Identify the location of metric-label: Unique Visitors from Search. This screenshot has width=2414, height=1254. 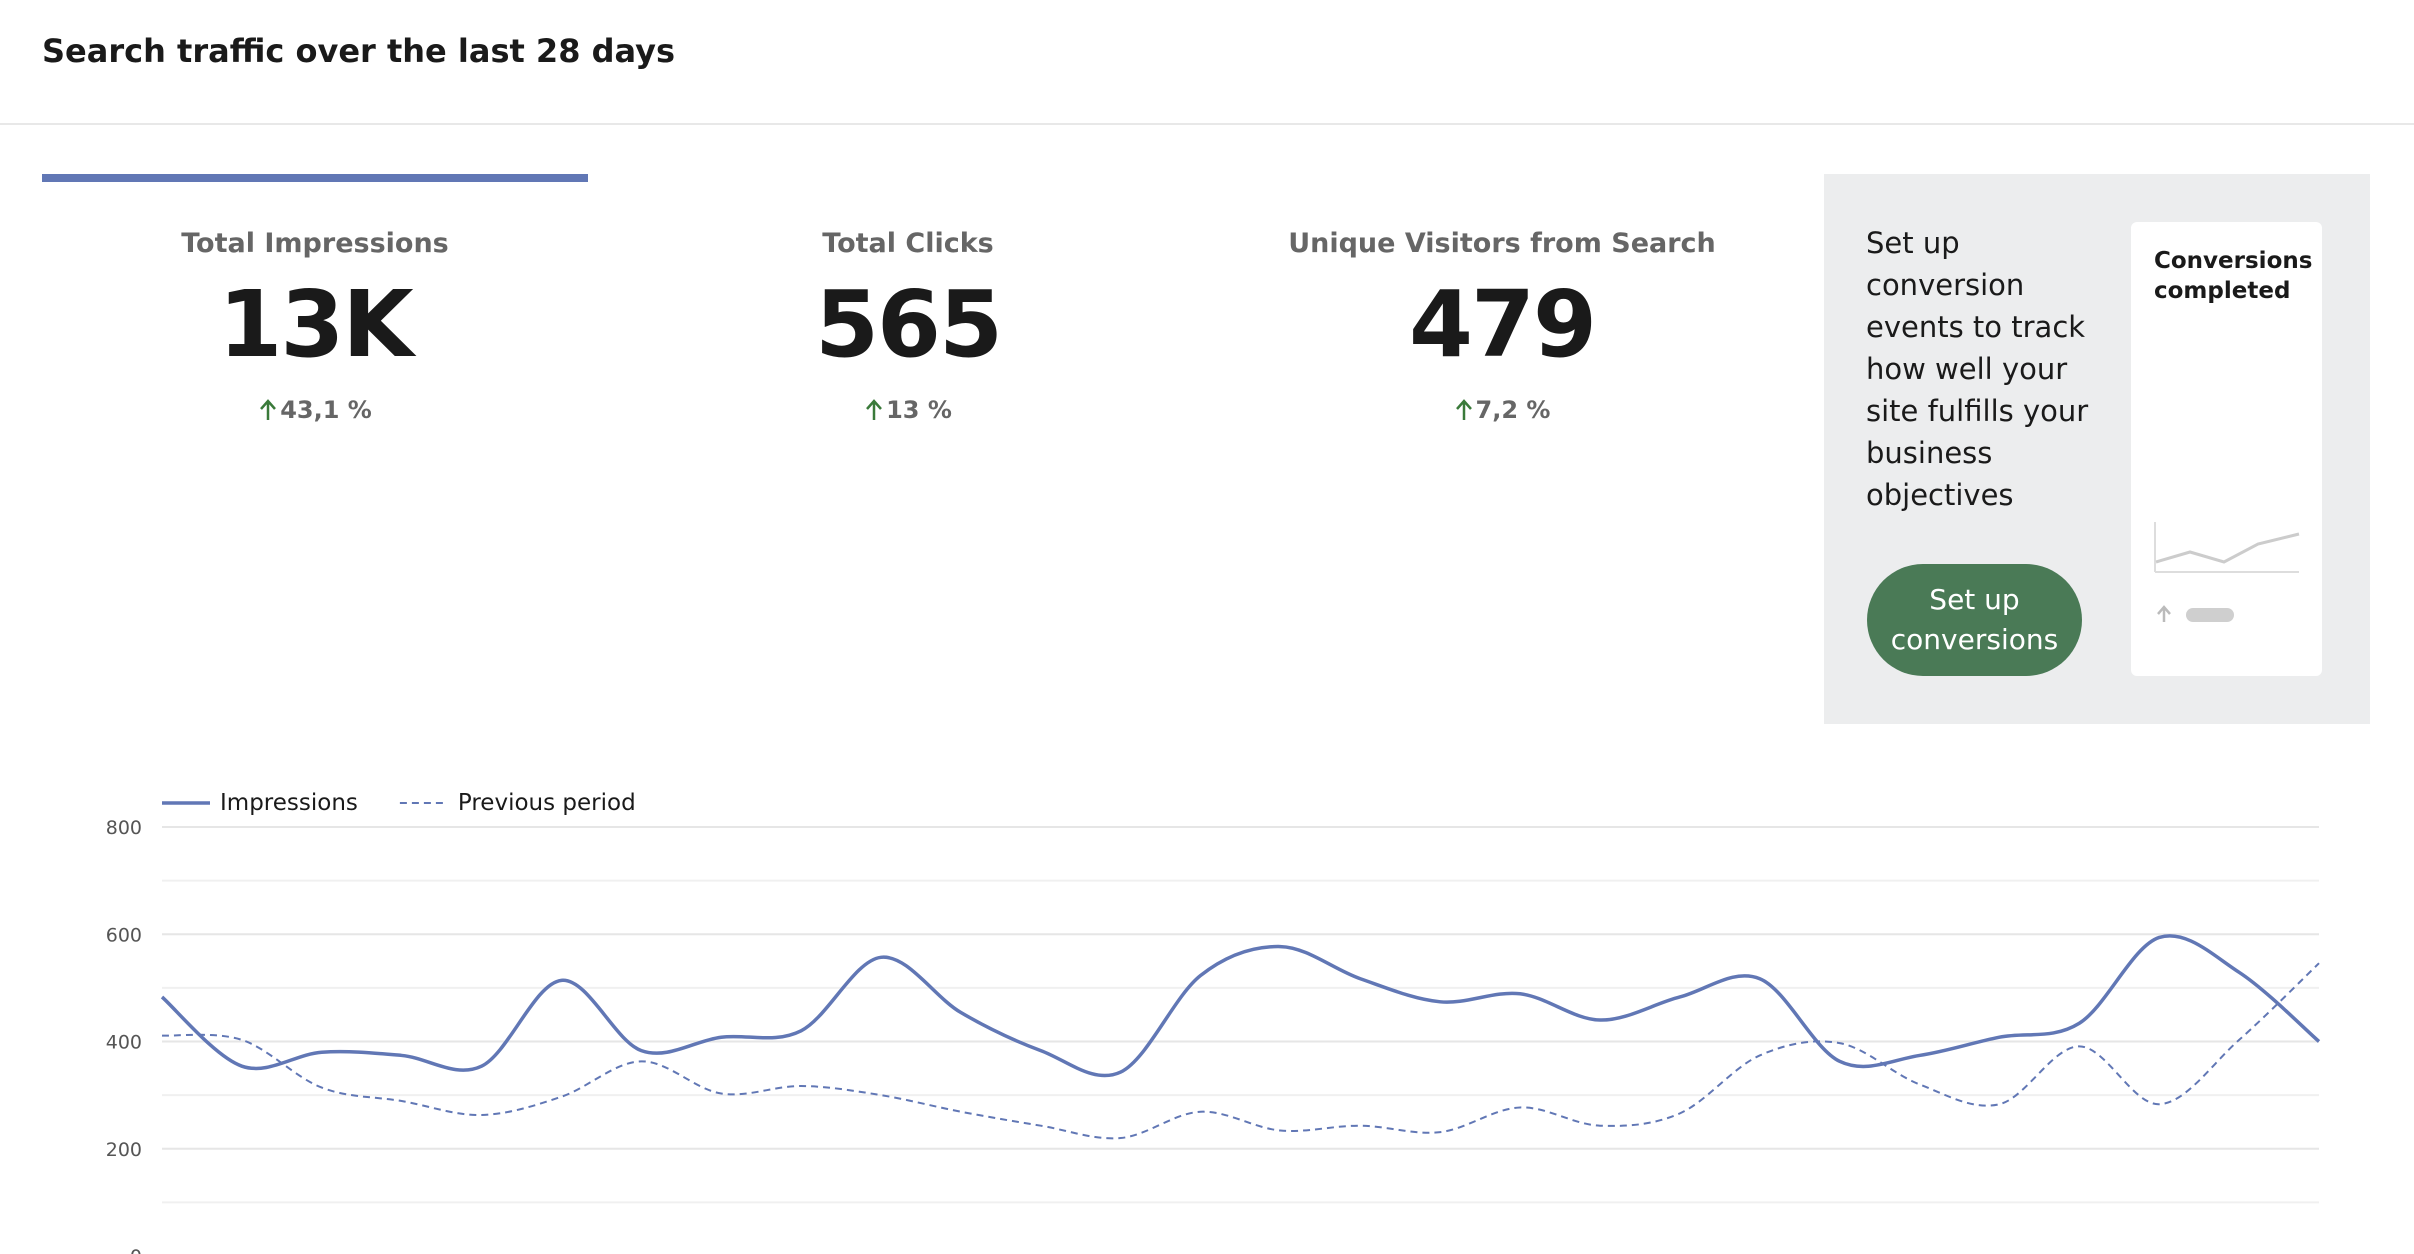
(1502, 243).